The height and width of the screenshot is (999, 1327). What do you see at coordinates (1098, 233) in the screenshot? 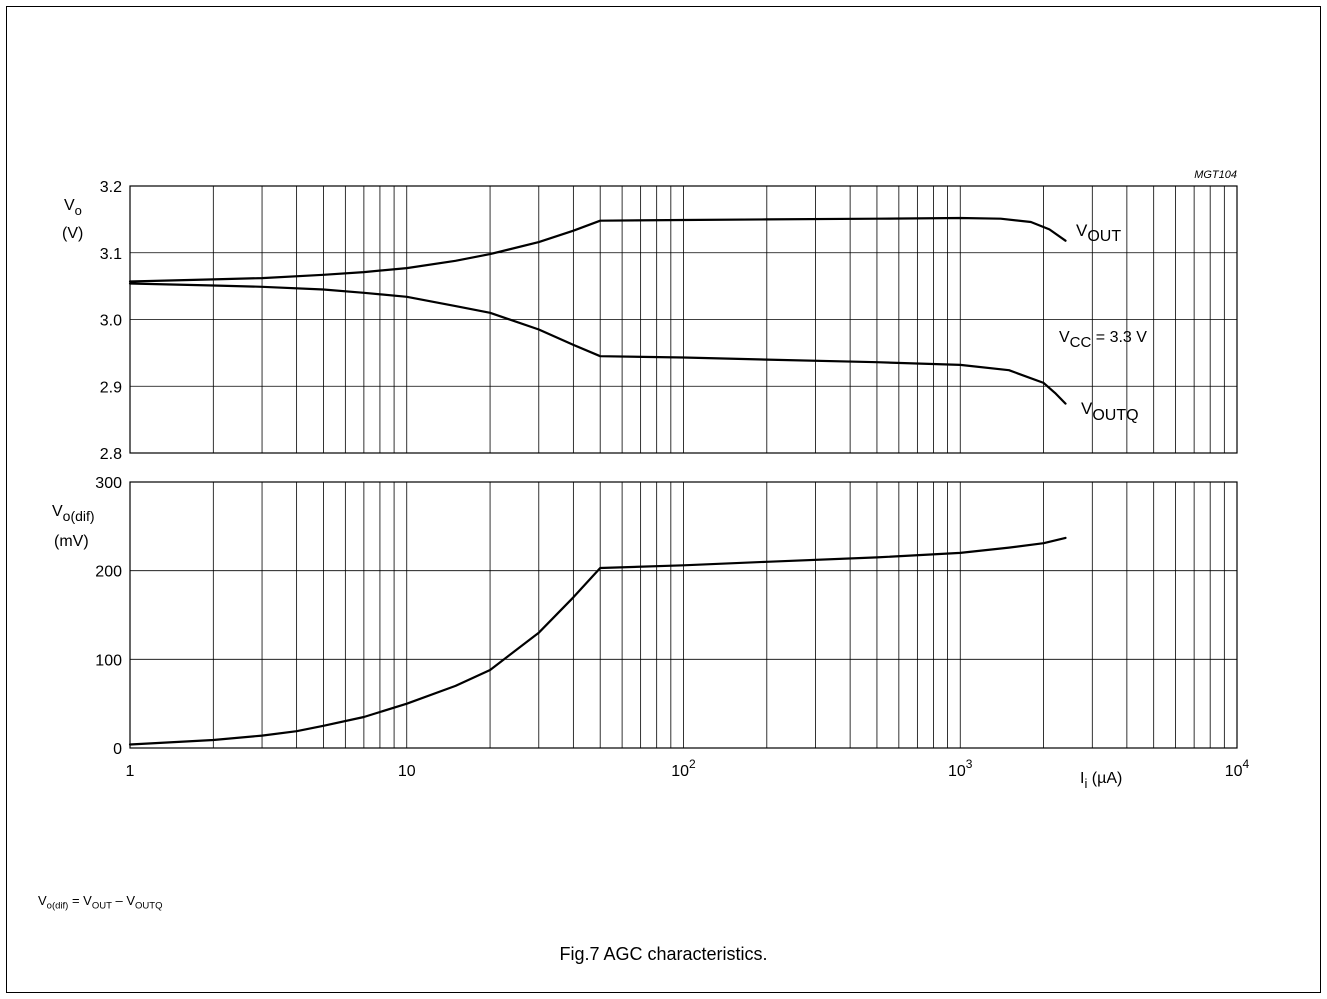
I see `vout-label: VOUT` at bounding box center [1098, 233].